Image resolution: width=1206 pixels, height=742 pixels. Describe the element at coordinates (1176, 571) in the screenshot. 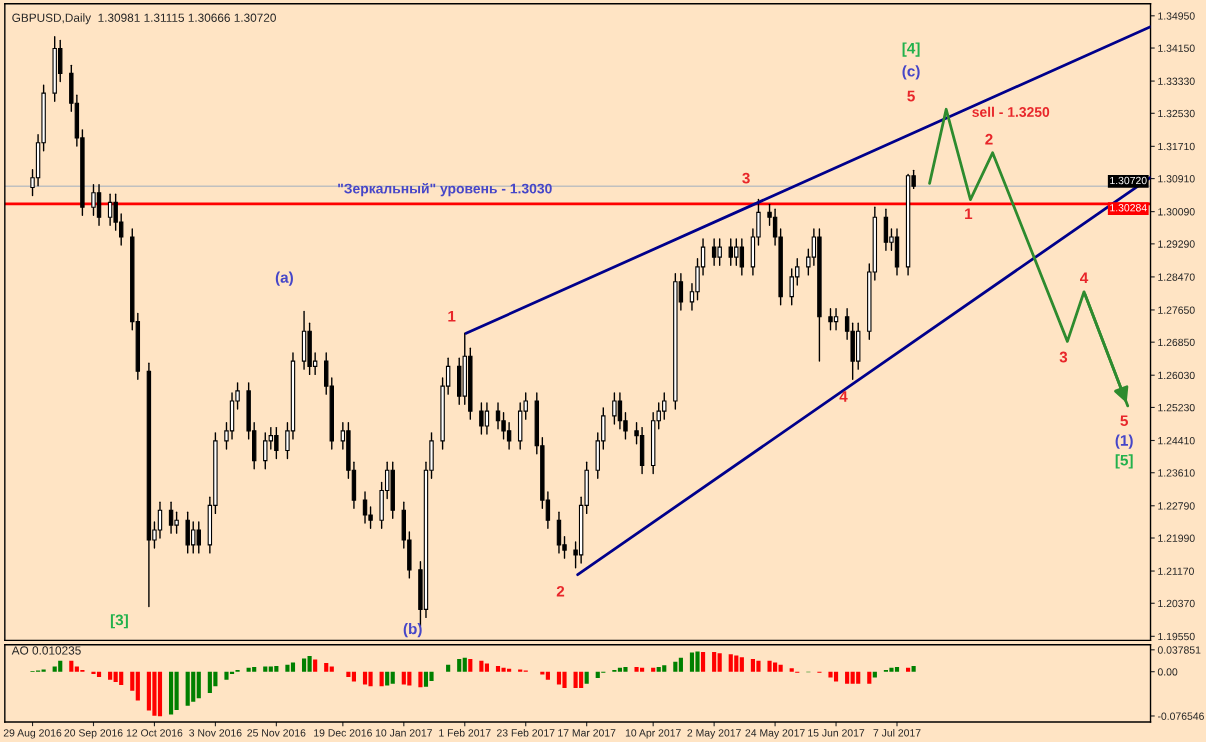

I see `y-tick-label: 1.21170` at that location.